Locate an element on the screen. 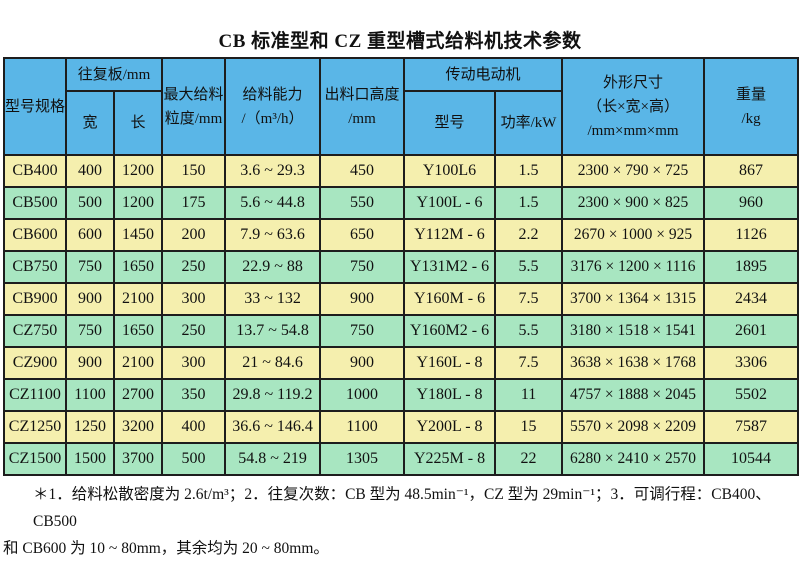 The height and width of the screenshot is (562, 800). cell-plate-length: 3700 is located at coordinates (138, 459).